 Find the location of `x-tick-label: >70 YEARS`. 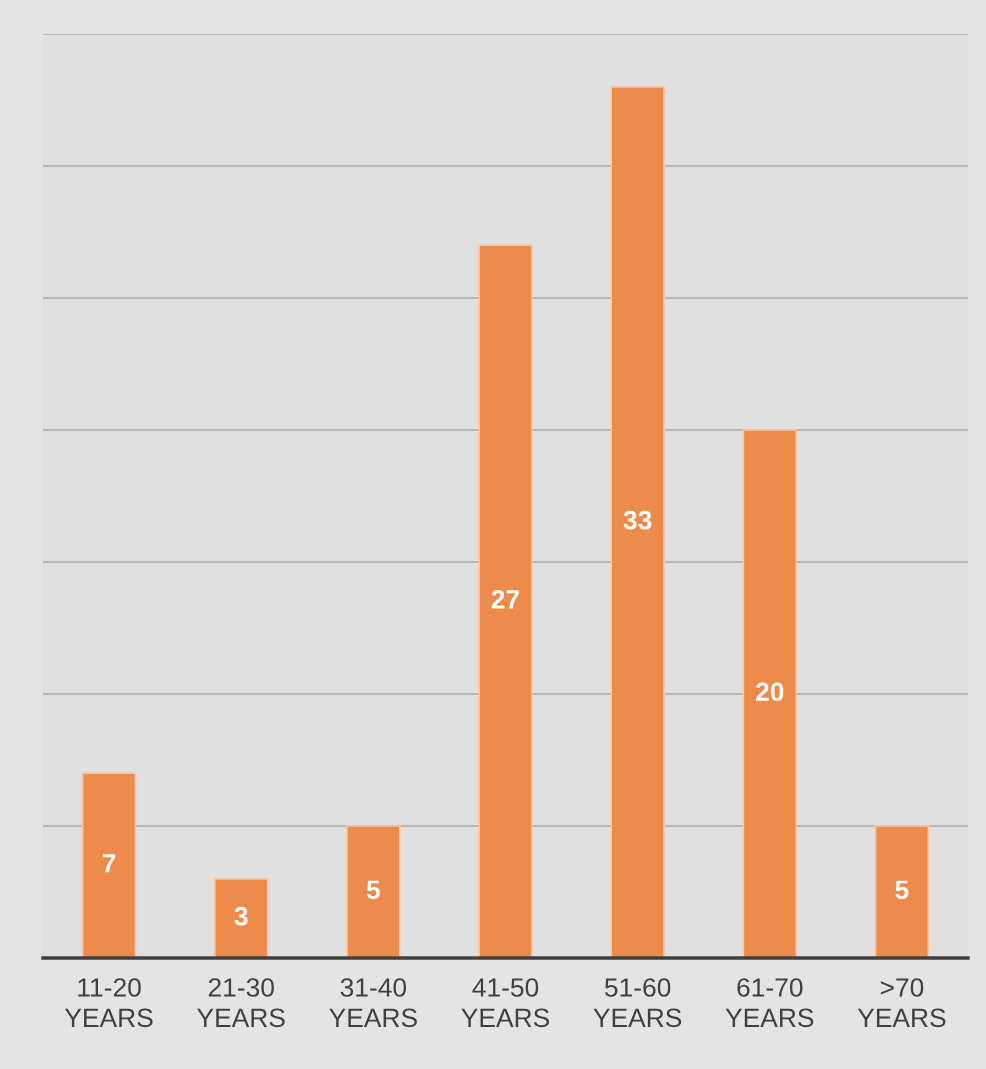

x-tick-label: >70 YEARS is located at coordinates (901, 1003).